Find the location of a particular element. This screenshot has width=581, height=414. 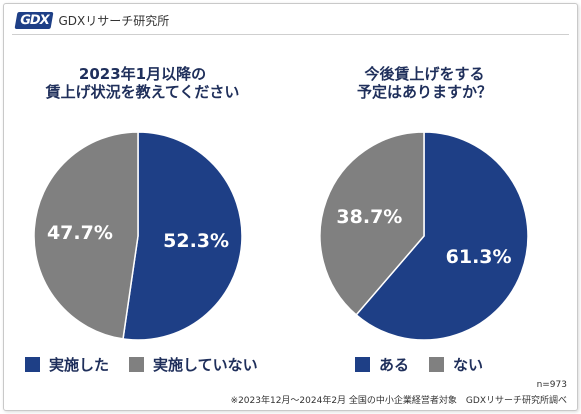

chart-1-title-line-1: 2023年1月以降の is located at coordinates (142, 74).